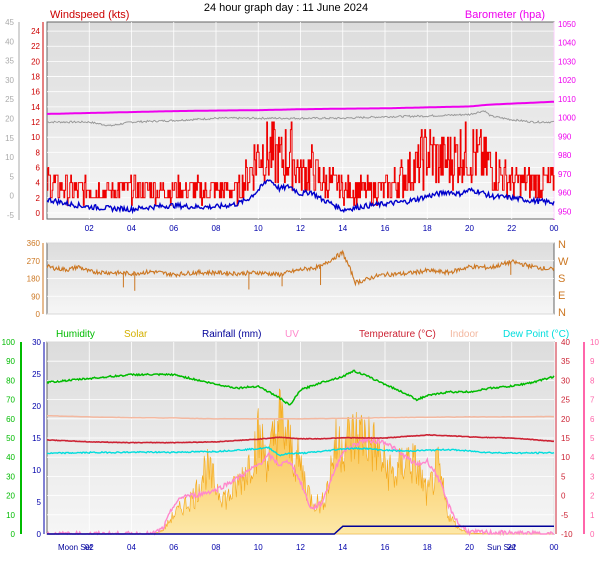  I want to click on temperature-x-tick-label: 04, so click(131, 547).